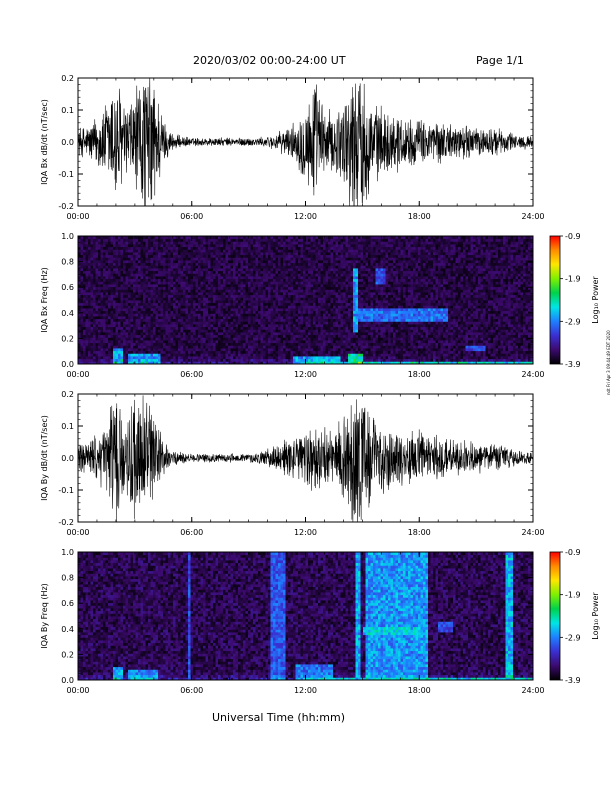 The image size is (612, 792). What do you see at coordinates (305, 216) in the screenshot?
I see `x-tick-label: 12:00` at bounding box center [305, 216].